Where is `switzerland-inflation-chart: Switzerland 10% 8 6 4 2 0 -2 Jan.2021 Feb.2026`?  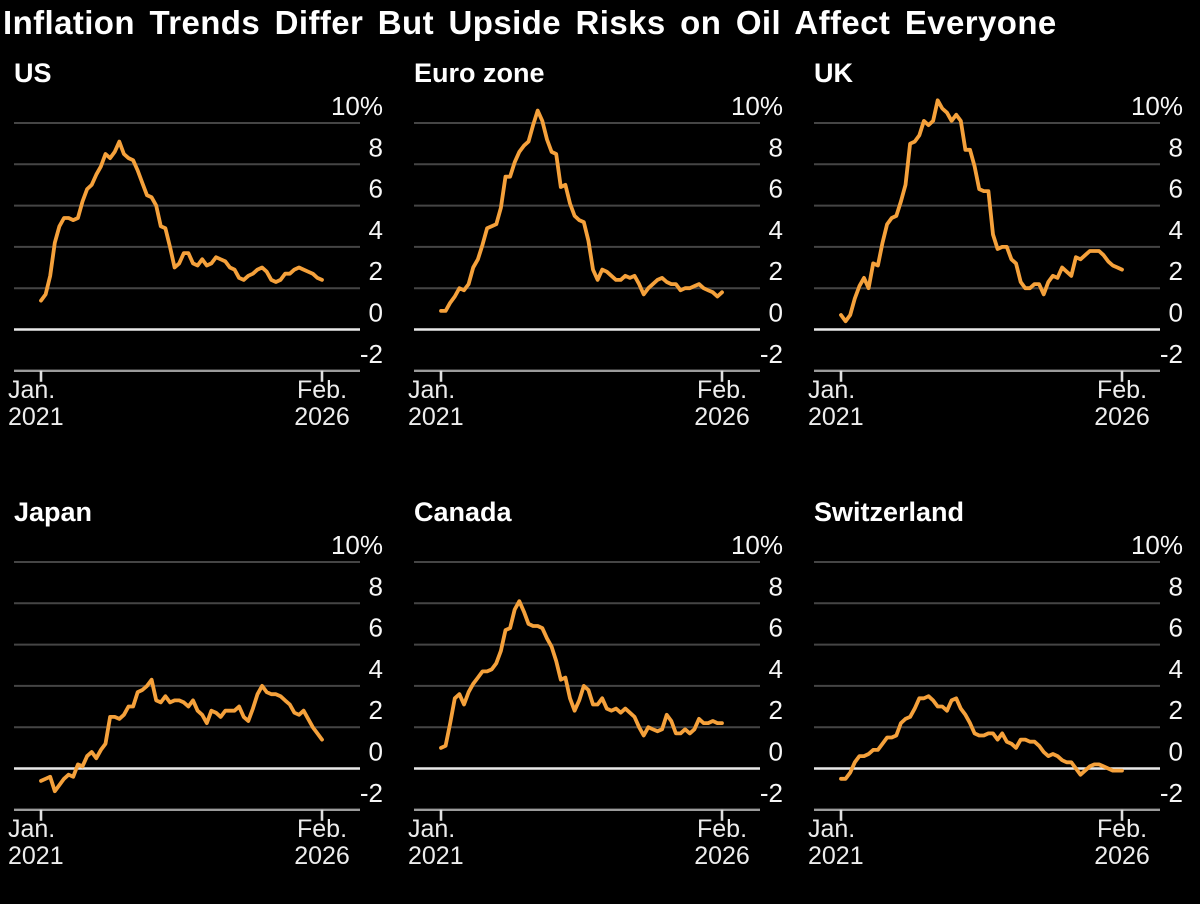 switzerland-inflation-chart: Switzerland 10% 8 6 4 2 0 -2 Jan.2021 Feb.2026 is located at coordinates (995, 683).